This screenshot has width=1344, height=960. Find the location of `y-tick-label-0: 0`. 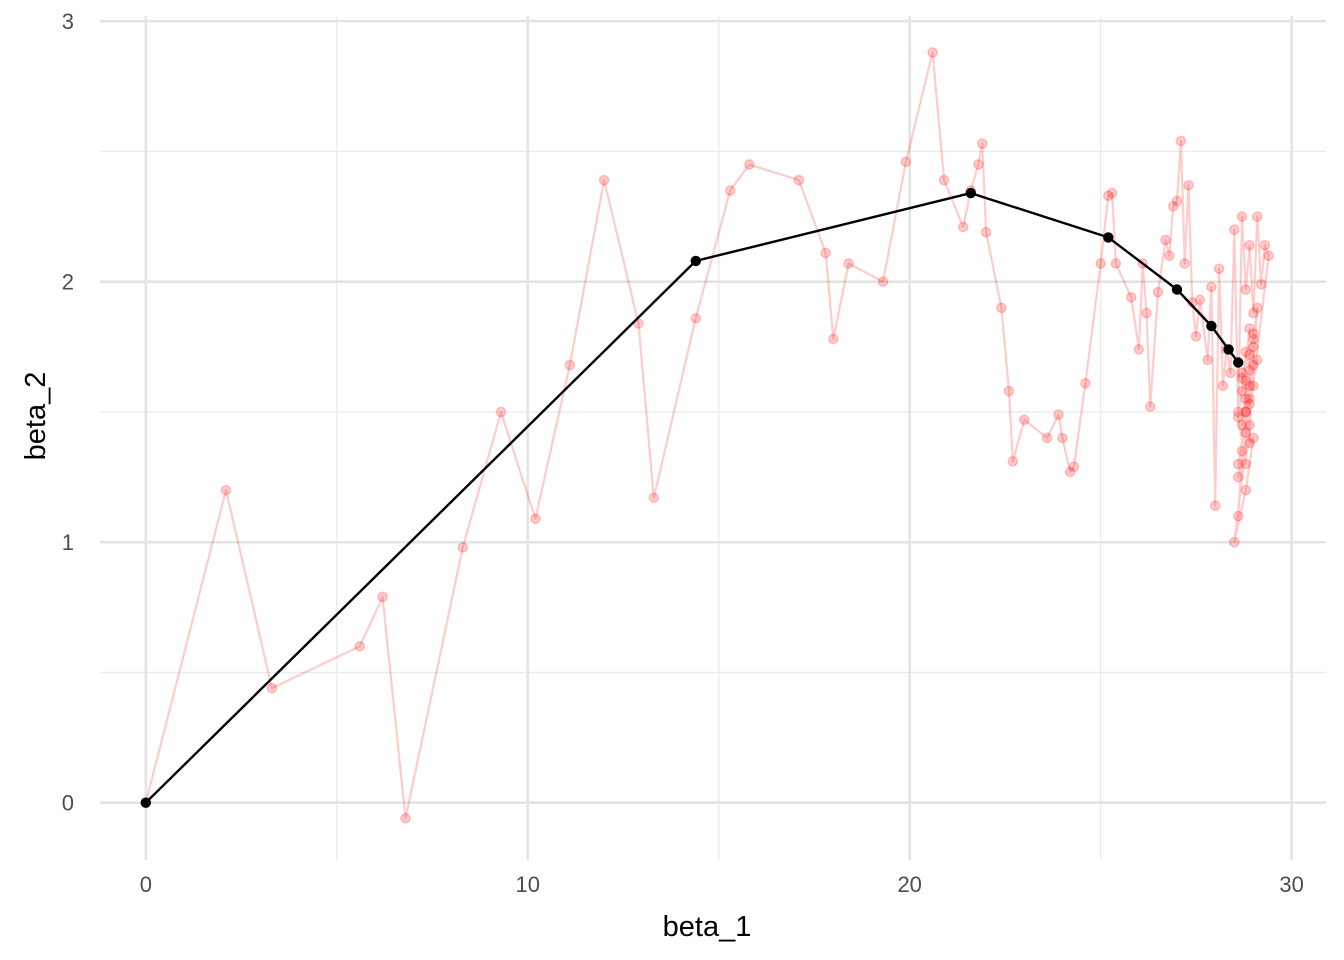

y-tick-label-0: 0 is located at coordinates (68, 803).